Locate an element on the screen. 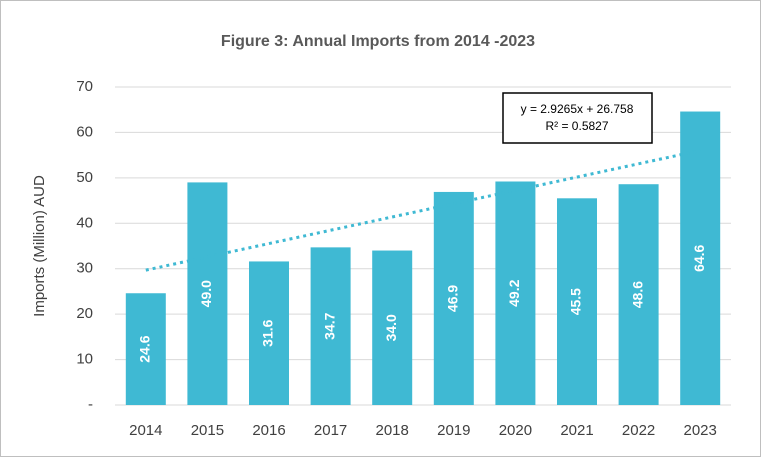  data-label: 46.9 is located at coordinates (453, 298).